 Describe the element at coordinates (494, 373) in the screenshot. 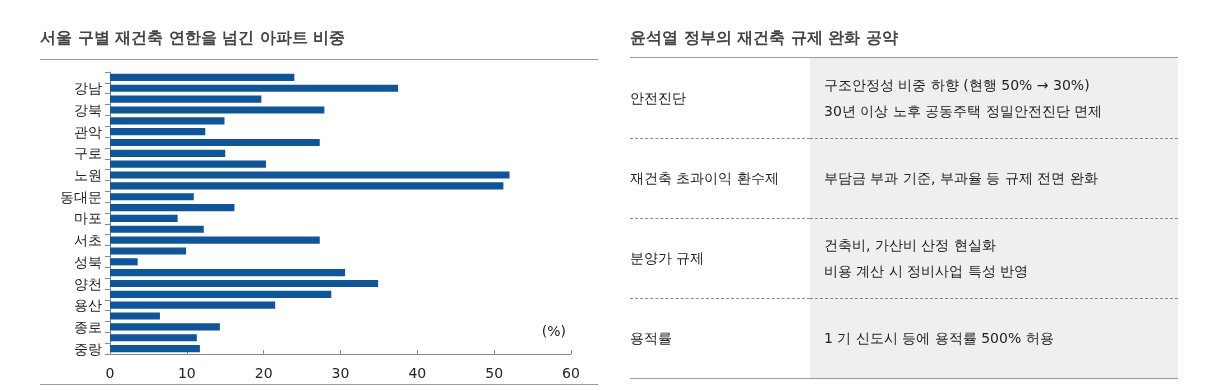

I see `x-tick-label: 50` at that location.